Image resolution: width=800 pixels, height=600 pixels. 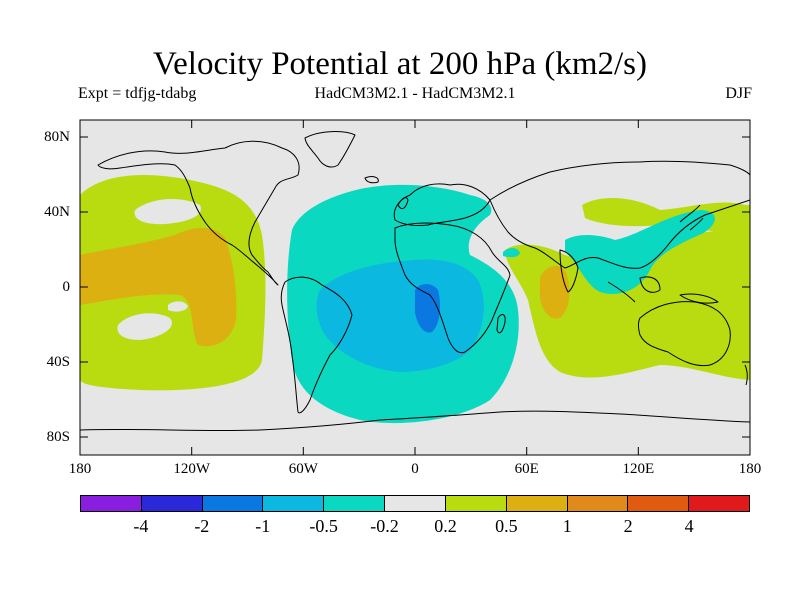 I want to click on colorbar, so click(x=415, y=503).